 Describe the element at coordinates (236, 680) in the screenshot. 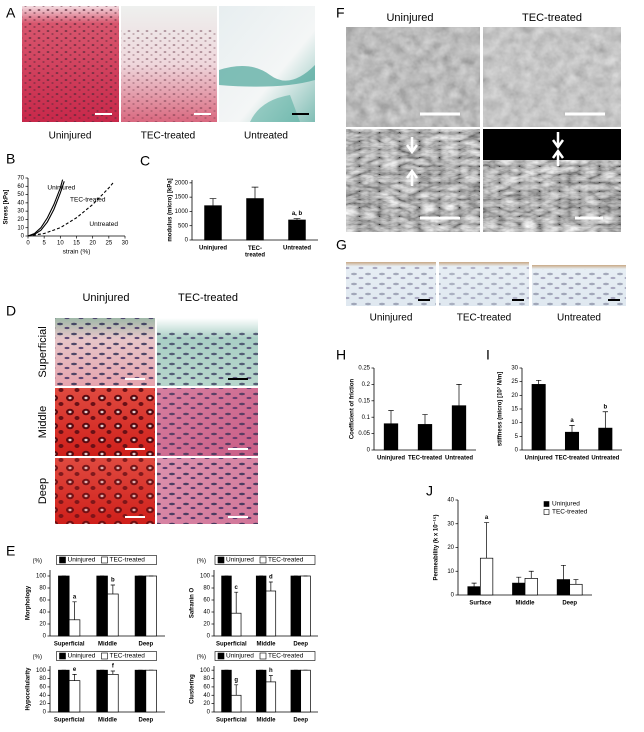

I see `bar-annotation: g` at that location.